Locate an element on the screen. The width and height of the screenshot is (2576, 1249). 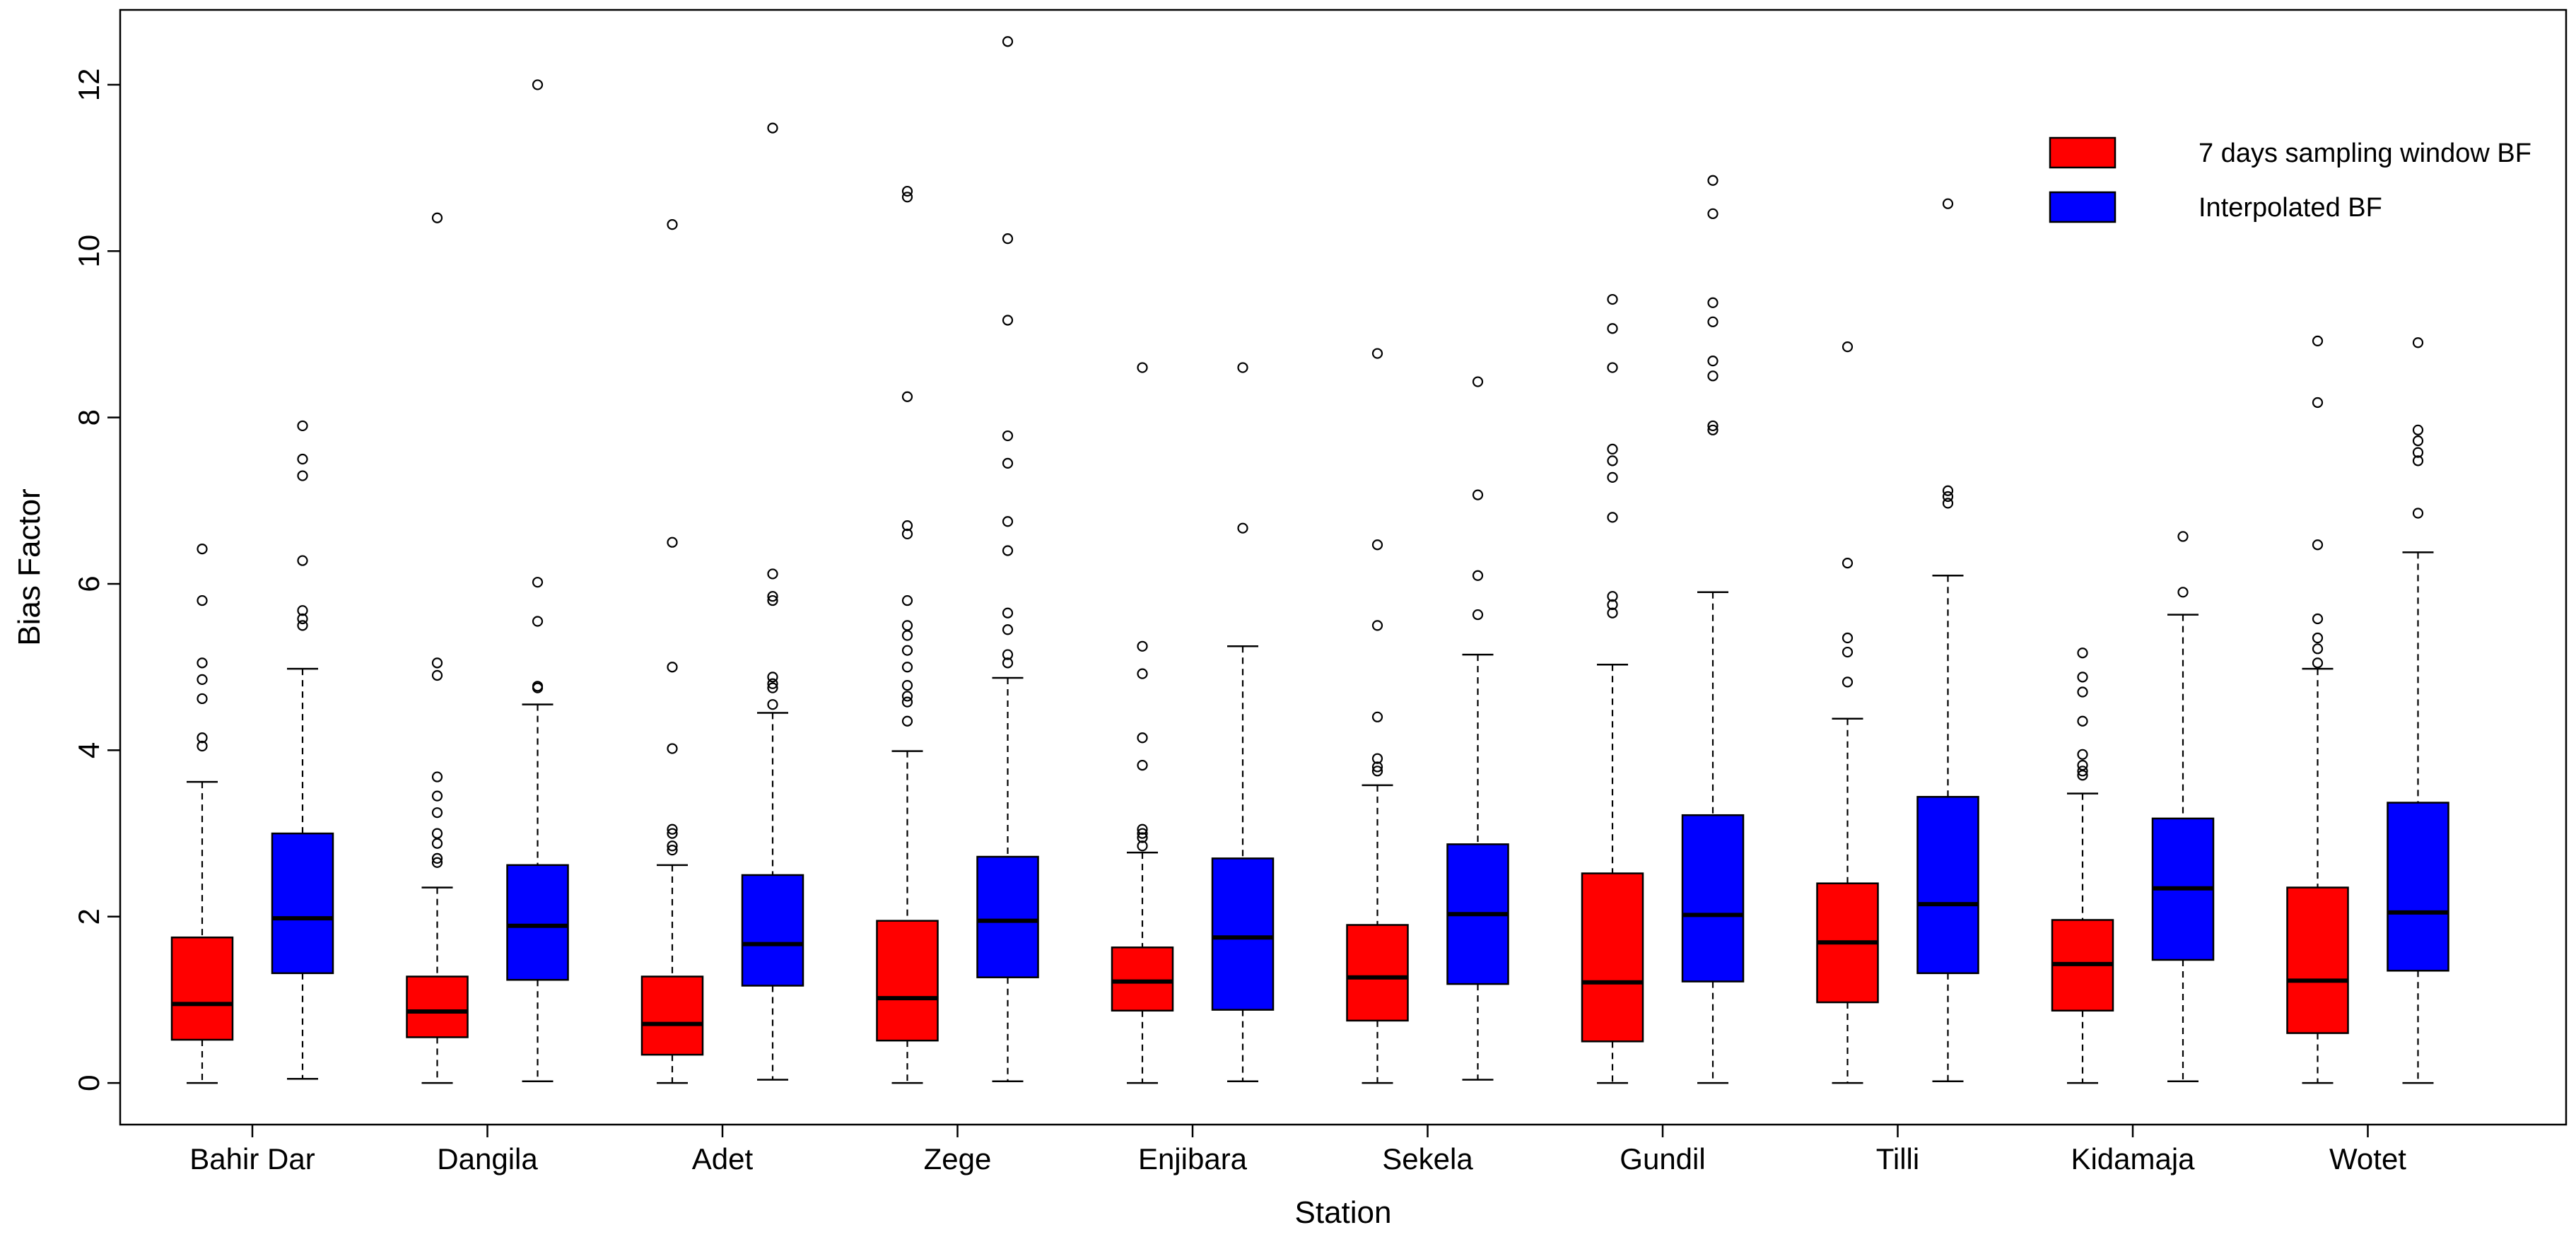
x-tick-label: Wotet is located at coordinates (2368, 1158).